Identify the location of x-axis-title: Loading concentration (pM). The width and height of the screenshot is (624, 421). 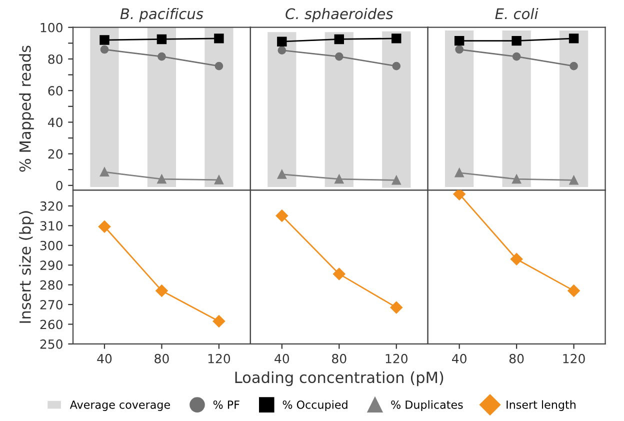
(339, 378).